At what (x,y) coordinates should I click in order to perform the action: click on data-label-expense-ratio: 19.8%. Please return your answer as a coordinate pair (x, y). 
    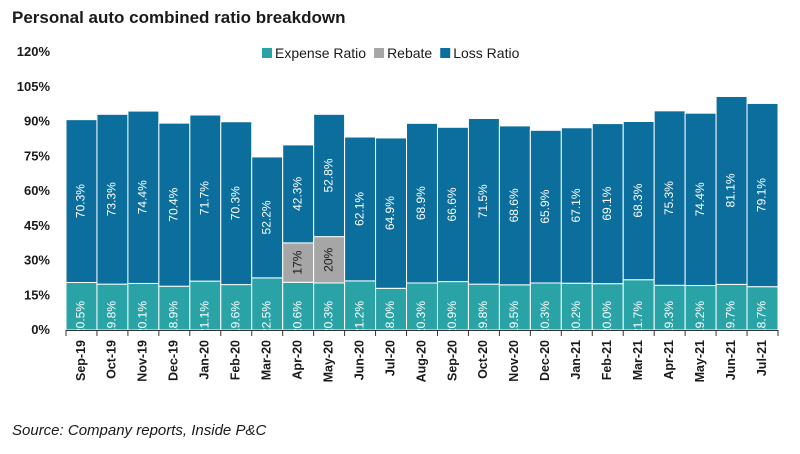
    Looking at the image, I should click on (483, 318).